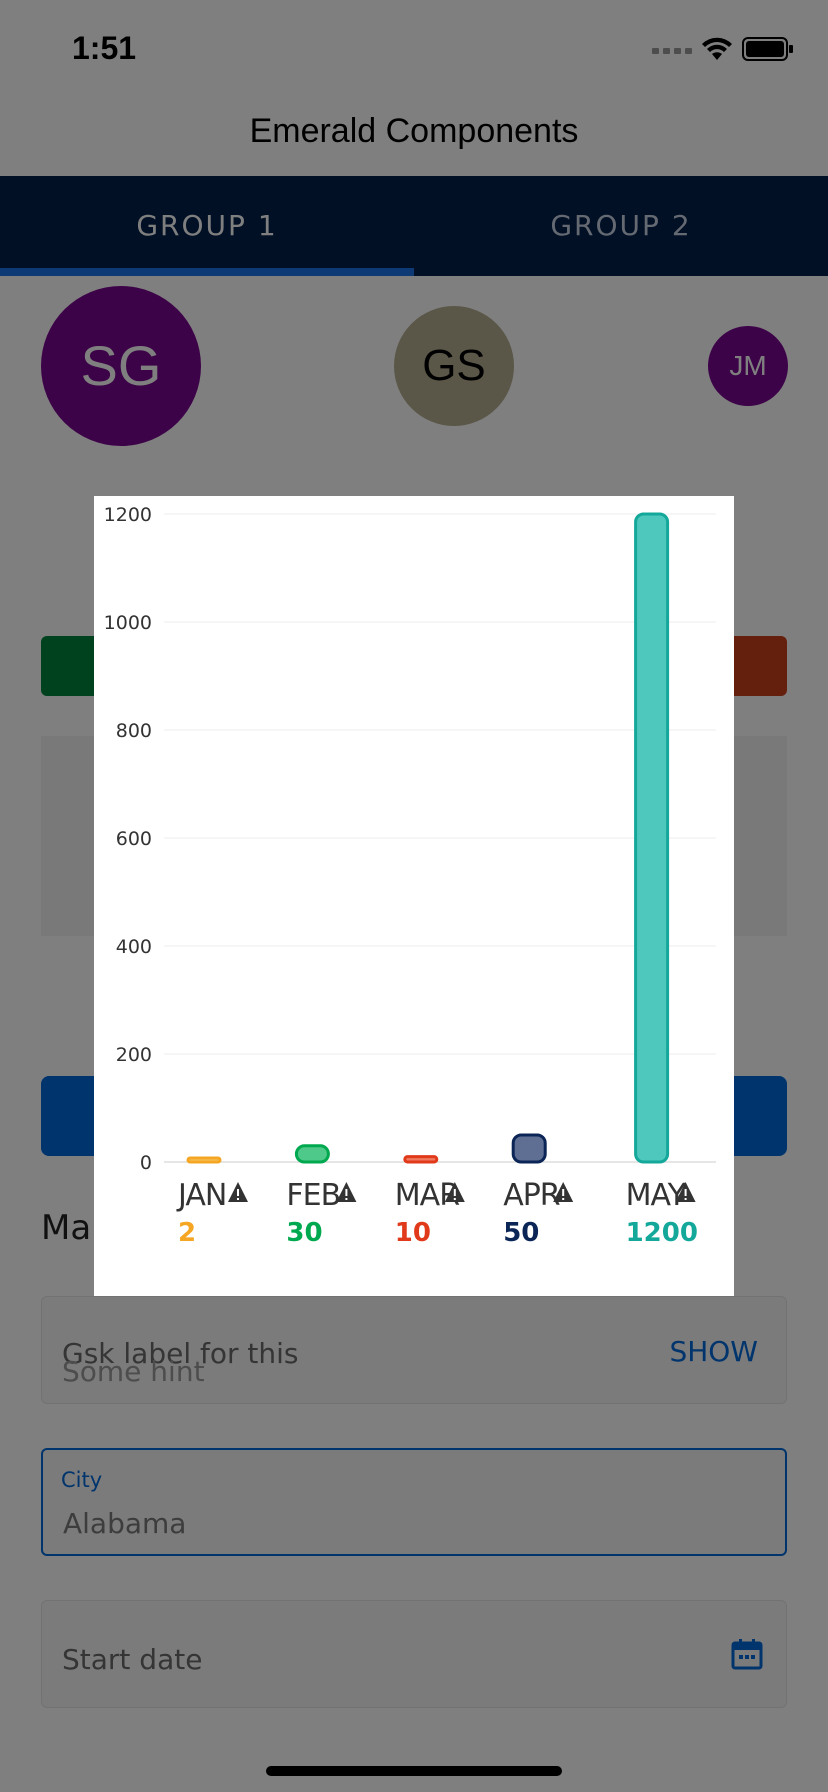 This screenshot has height=1792, width=828. Describe the element at coordinates (201, 1195) in the screenshot. I see `x-tick-label: JAN` at that location.